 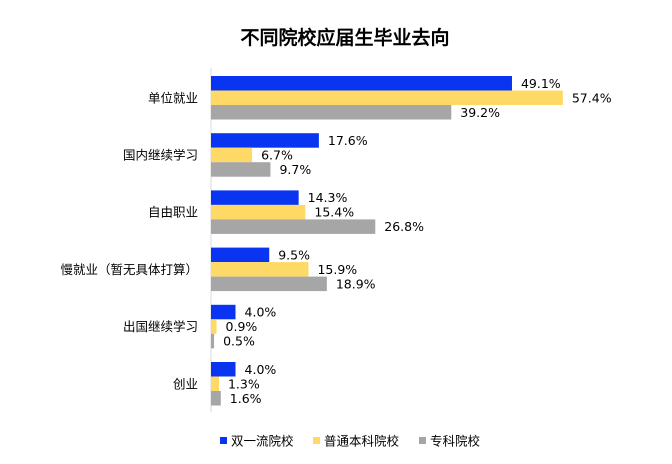 I want to click on data-label: 6.7%, so click(x=277, y=154).